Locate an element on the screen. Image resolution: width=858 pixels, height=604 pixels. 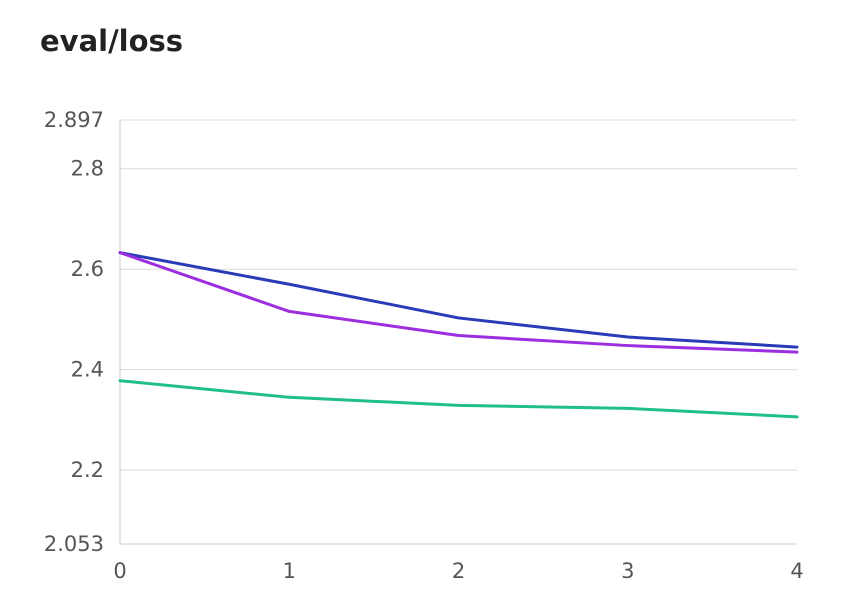
x-tick-label: 1 is located at coordinates (289, 571).